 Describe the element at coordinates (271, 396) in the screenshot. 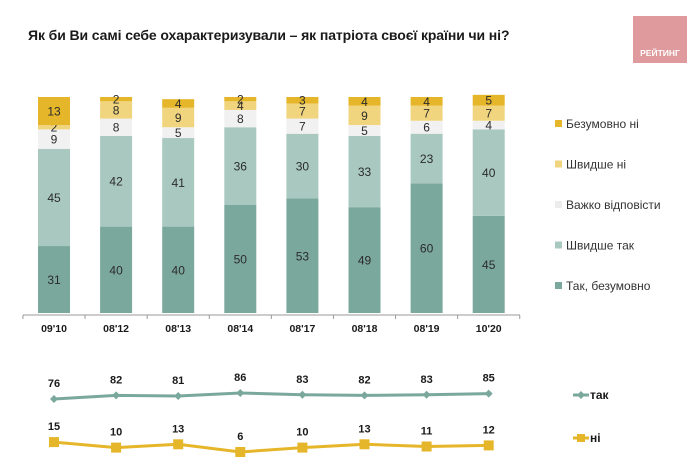

I see `line-так` at that location.